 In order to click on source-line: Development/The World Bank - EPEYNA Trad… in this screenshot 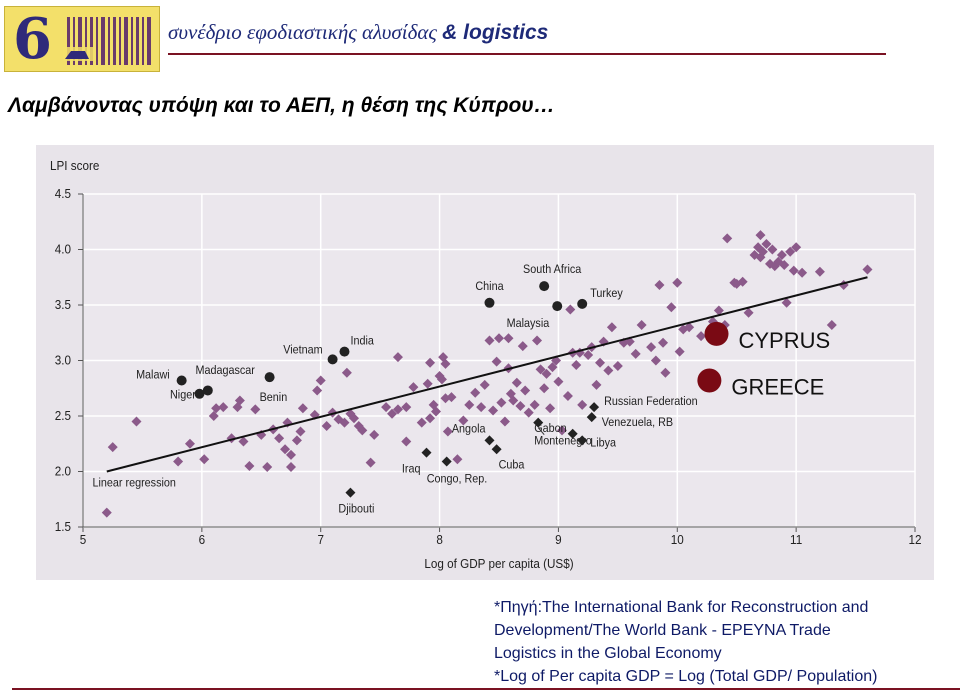, I will do `click(662, 630)`.